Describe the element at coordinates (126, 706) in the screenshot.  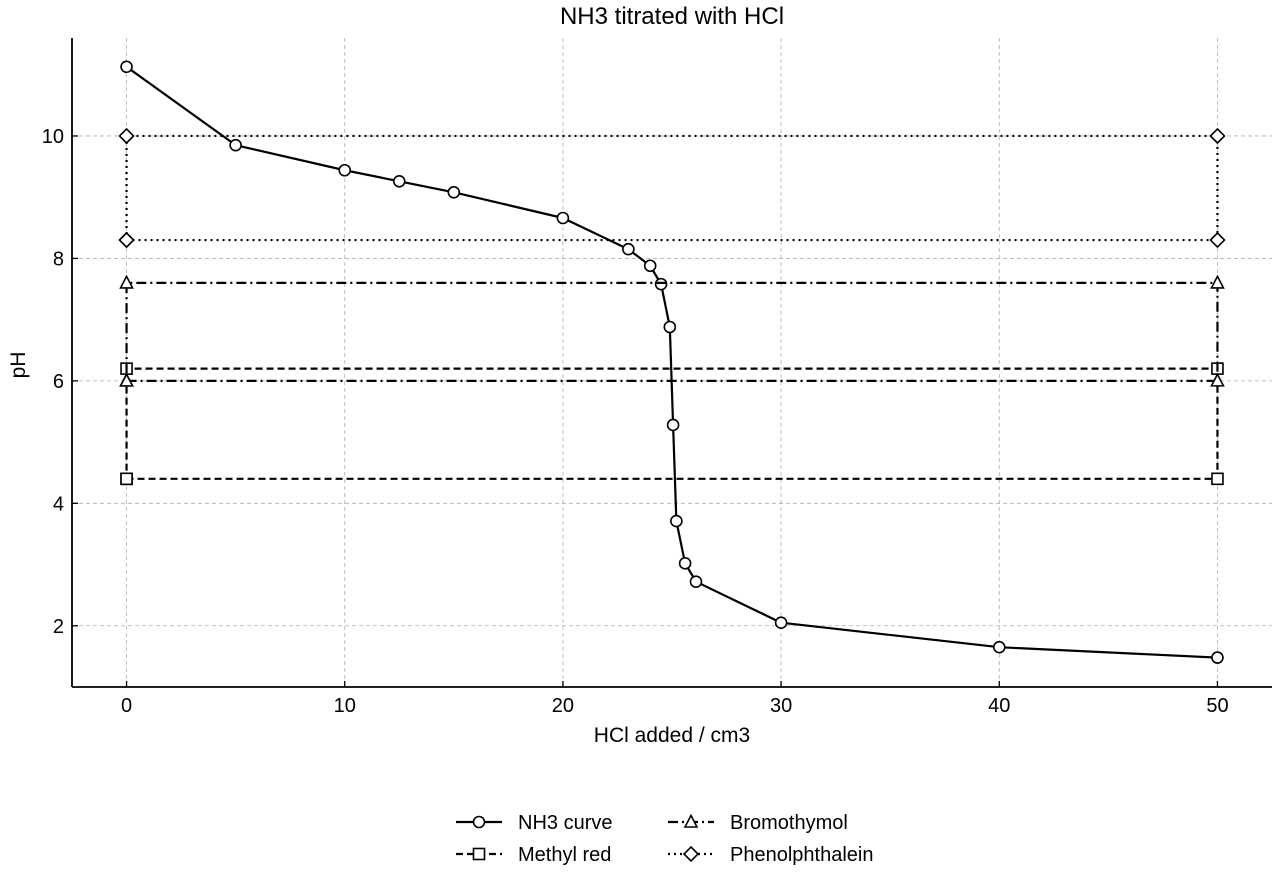
I see `x-tick-label: 0` at that location.